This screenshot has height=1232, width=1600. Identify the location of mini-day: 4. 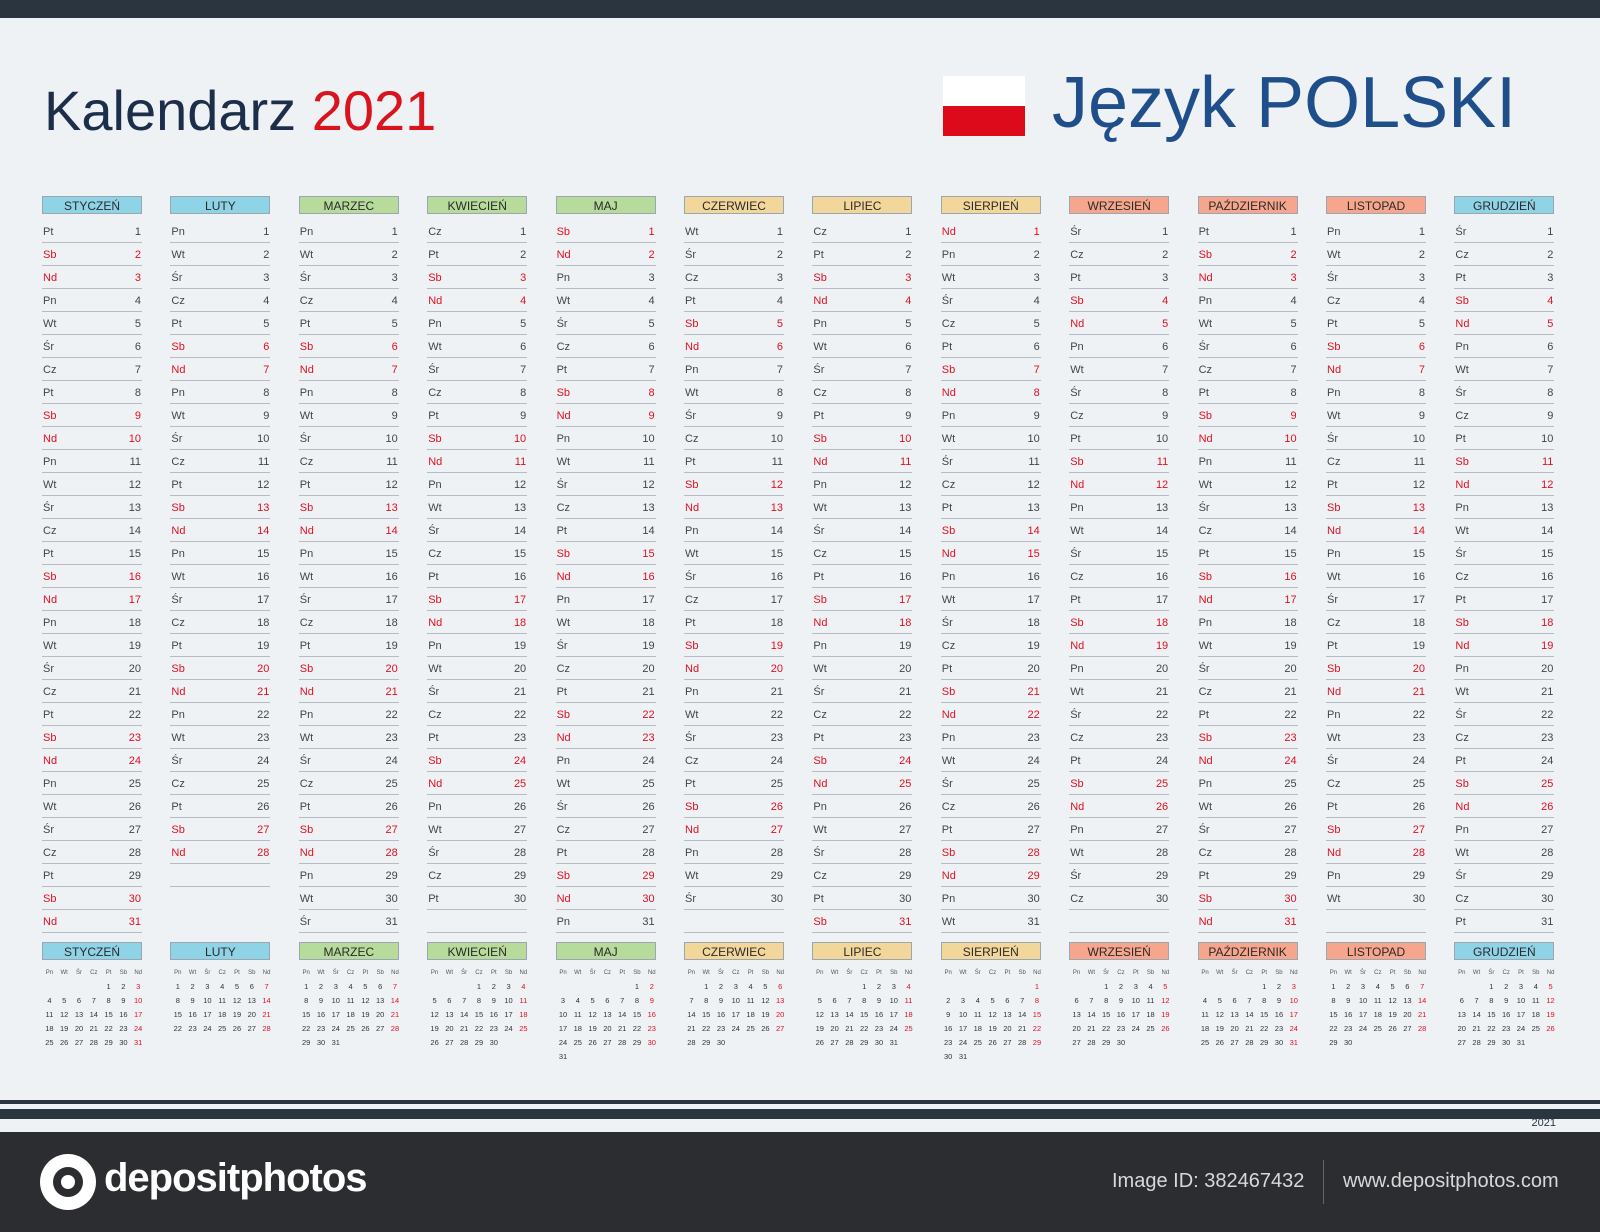
(1150, 986).